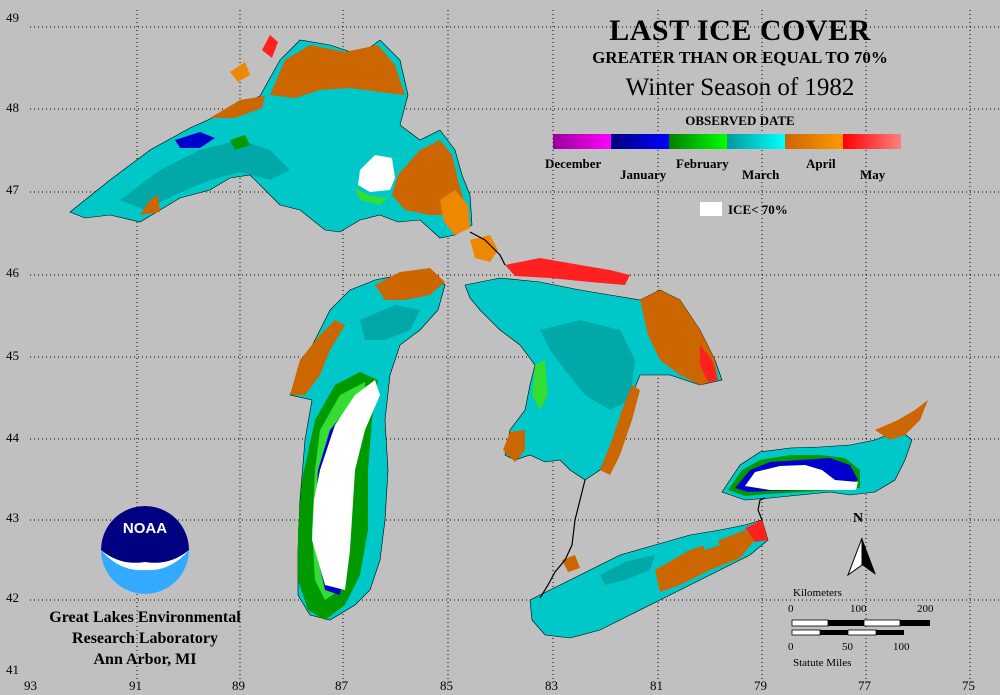  I want to click on lake-huron, so click(593, 358).